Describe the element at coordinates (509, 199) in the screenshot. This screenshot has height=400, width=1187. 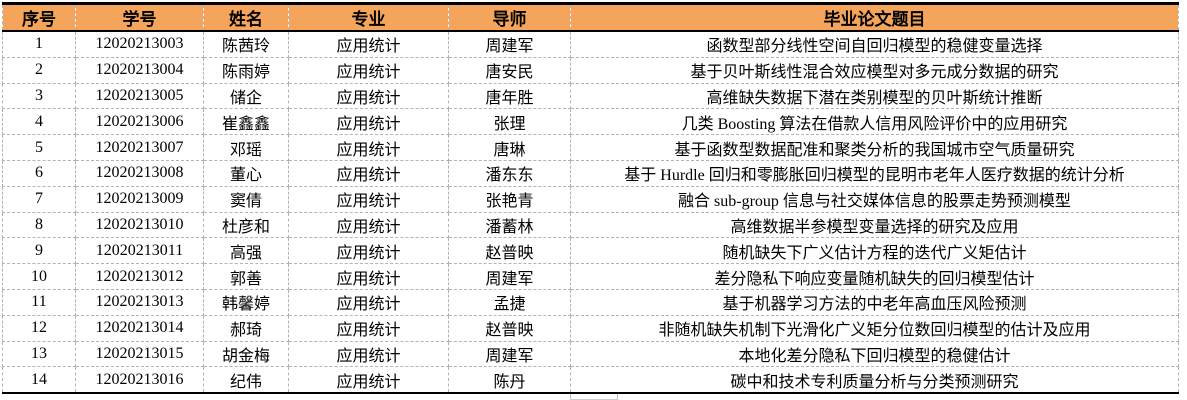
I see `cell-advisor: 张艳青` at that location.